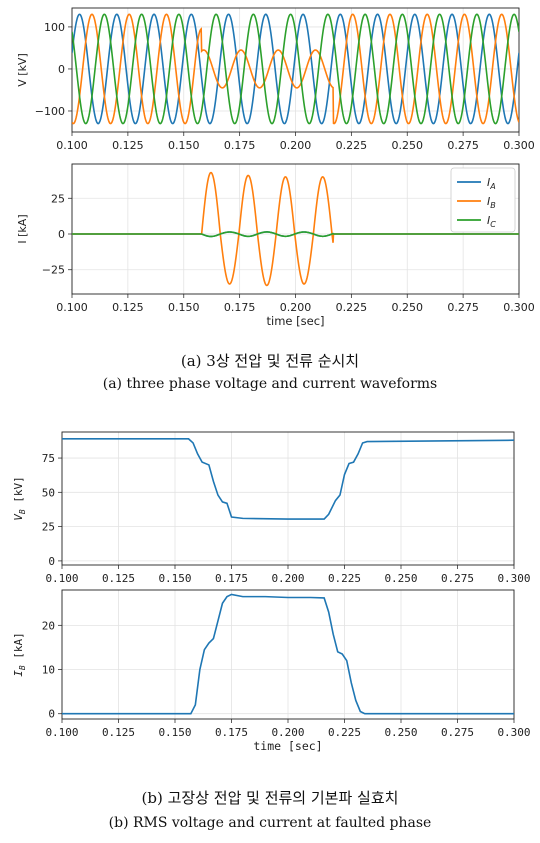 Image resolution: width=540 pixels, height=843 pixels. Describe the element at coordinates (270, 798) in the screenshot. I see `caption-b-korean: (b) 고장상 전압 및 전류의 기본파 실효치` at that location.